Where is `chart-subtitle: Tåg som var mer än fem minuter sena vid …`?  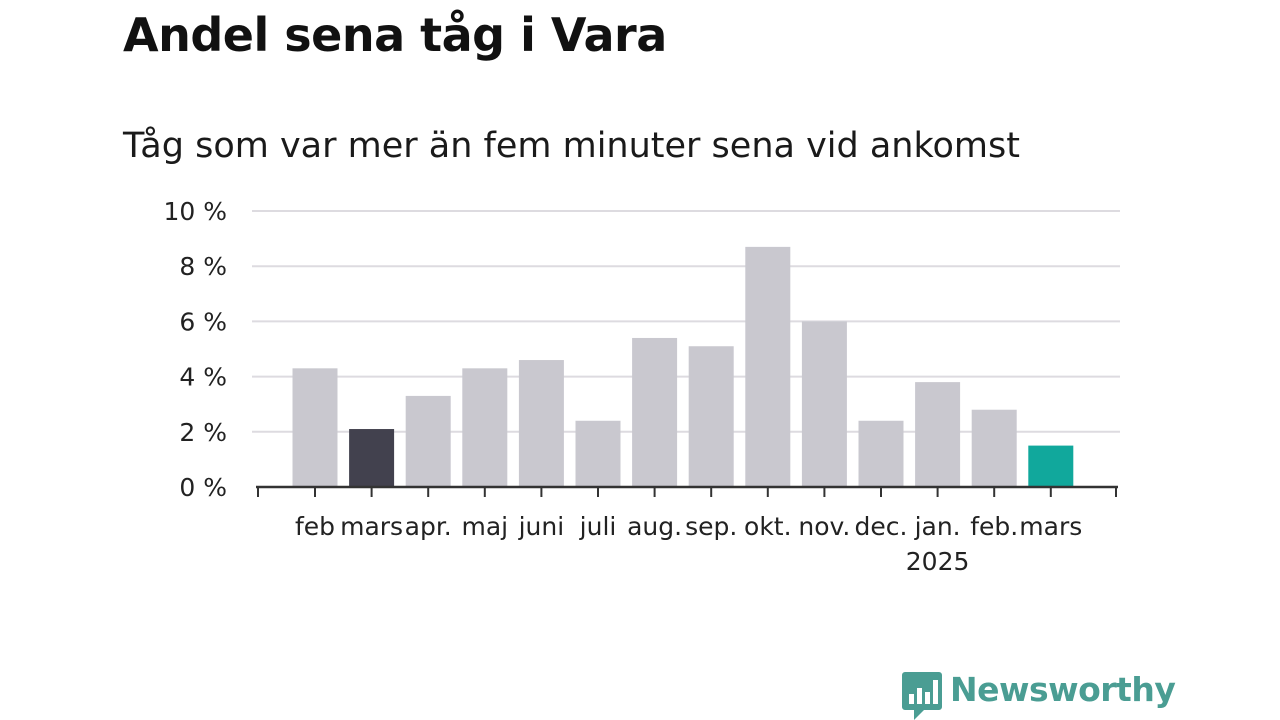
chart-subtitle: Tåg som var mer än fem minuter sena vid … is located at coordinates (571, 146).